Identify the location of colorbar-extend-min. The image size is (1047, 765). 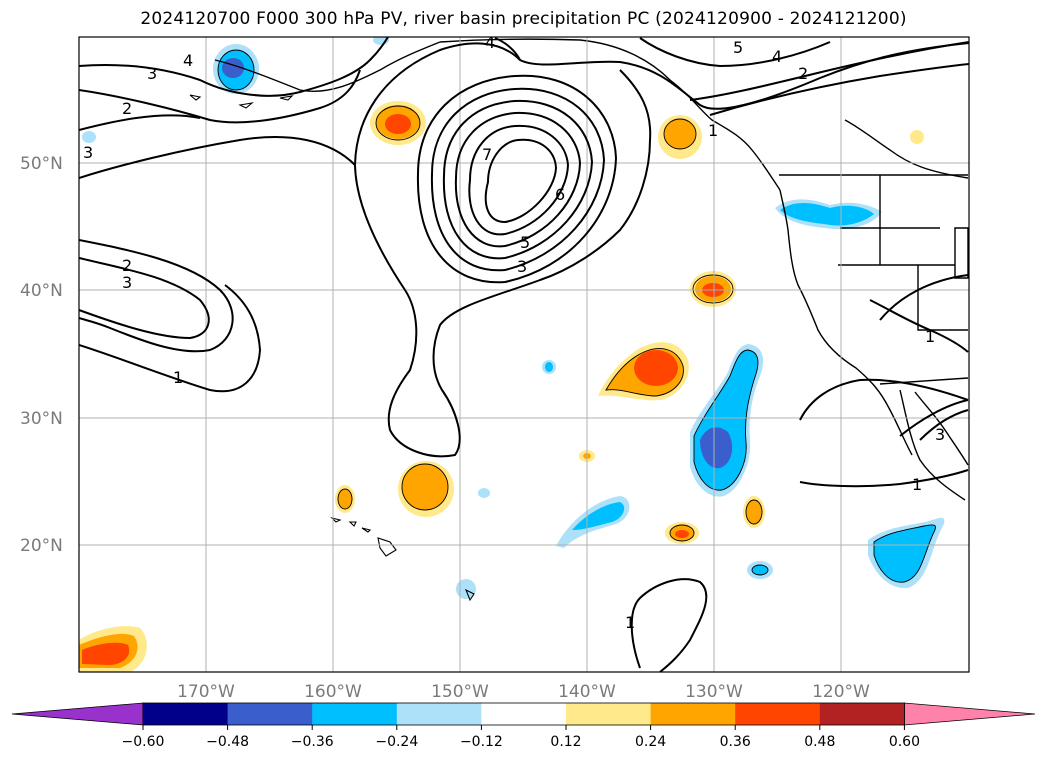
(77, 714).